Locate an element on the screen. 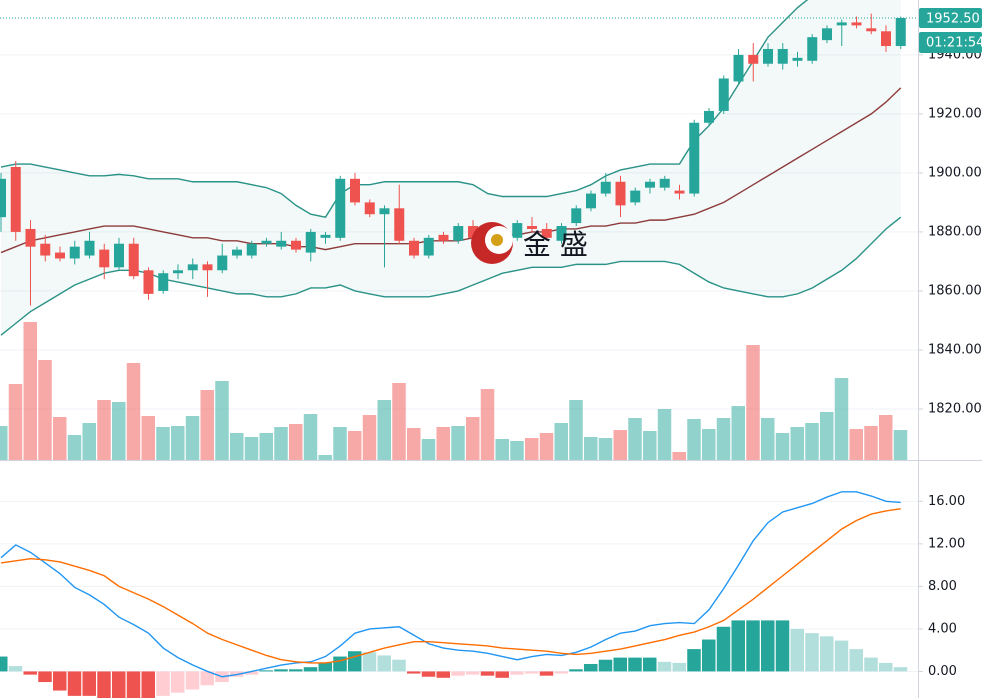 Image resolution: width=982 pixels, height=698 pixels. y-tick-label: 1860.00 is located at coordinates (955, 290).